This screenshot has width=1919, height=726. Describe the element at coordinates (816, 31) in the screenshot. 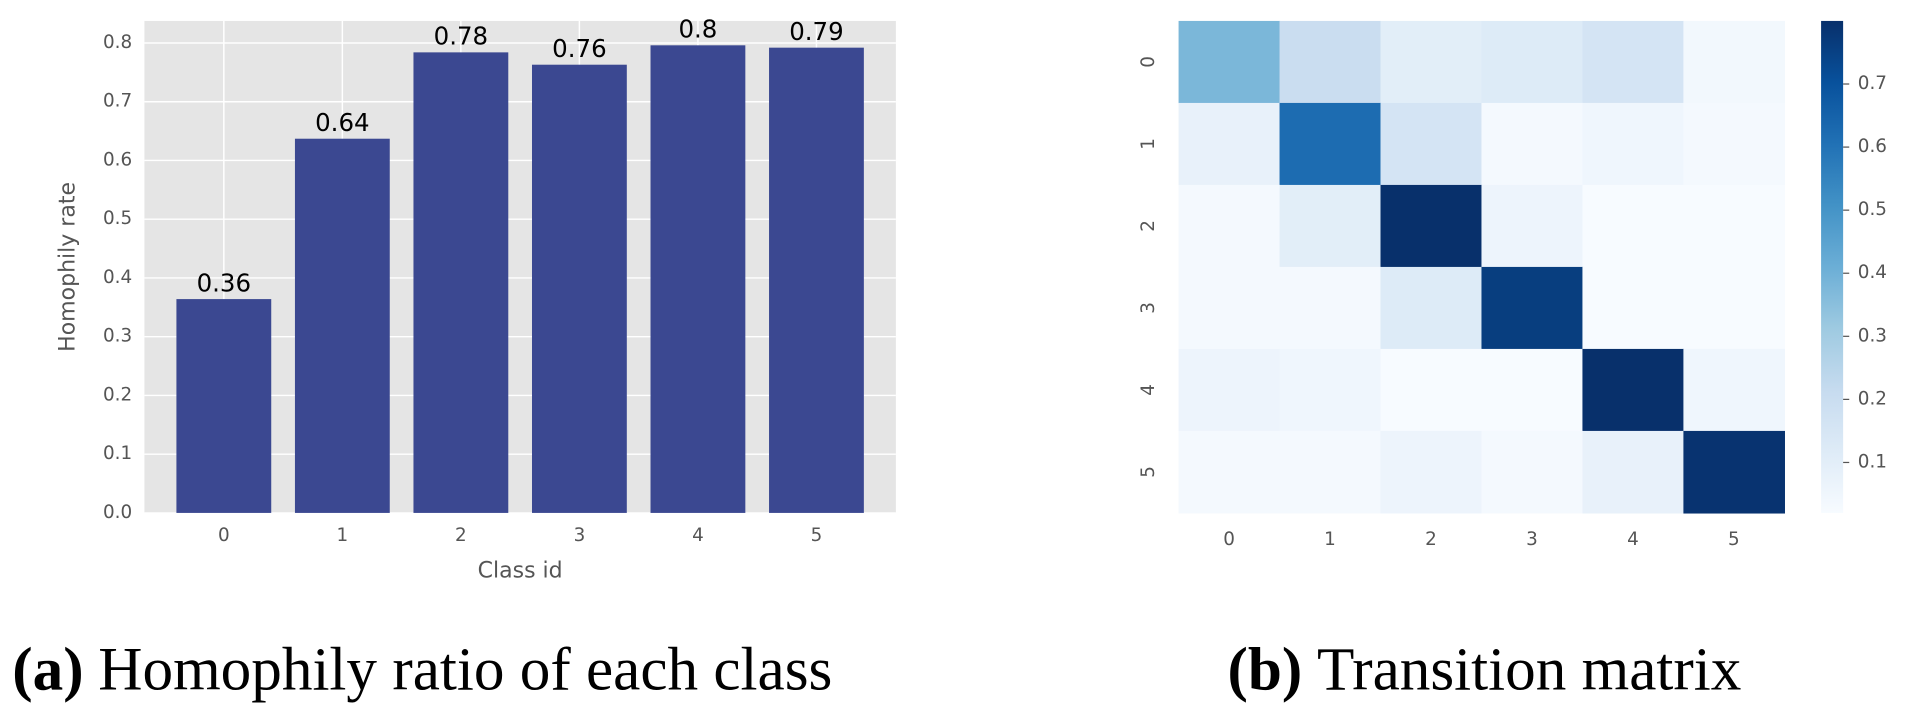

I see `value-label: 0.79` at that location.